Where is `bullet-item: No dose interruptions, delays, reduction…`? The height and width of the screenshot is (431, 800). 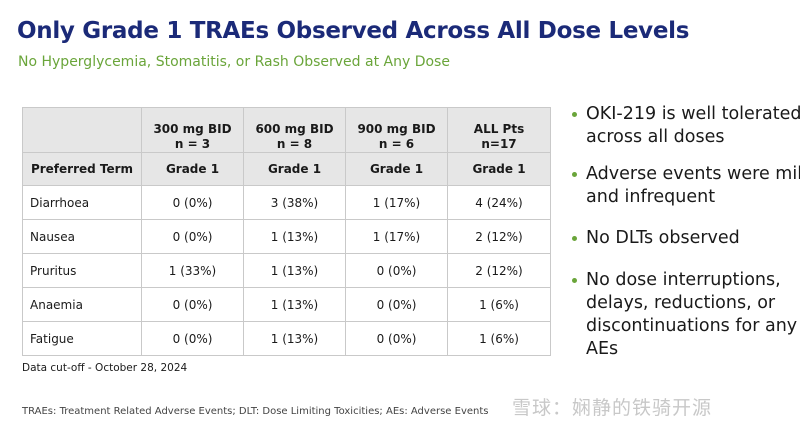
bullet-item: No dose interruptions, delays, reduction… is located at coordinates (685, 315).